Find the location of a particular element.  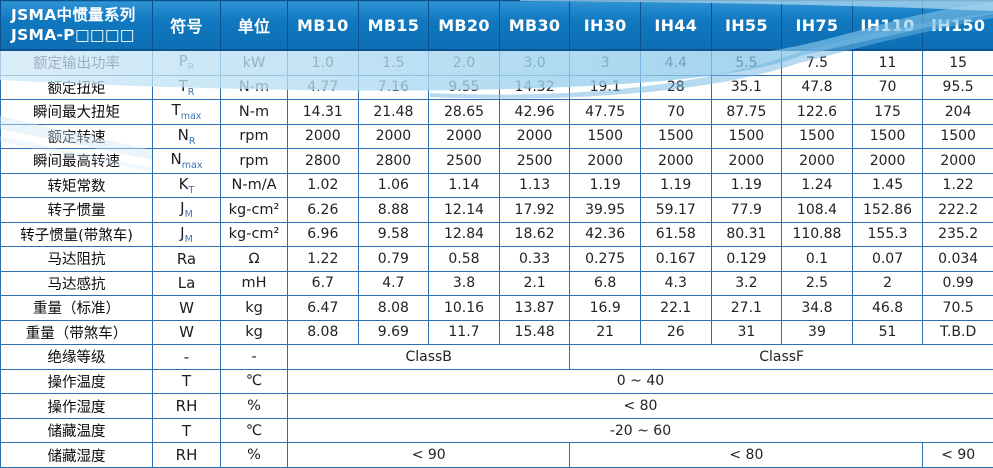

symbol-subscript: R is located at coordinates (192, 141).